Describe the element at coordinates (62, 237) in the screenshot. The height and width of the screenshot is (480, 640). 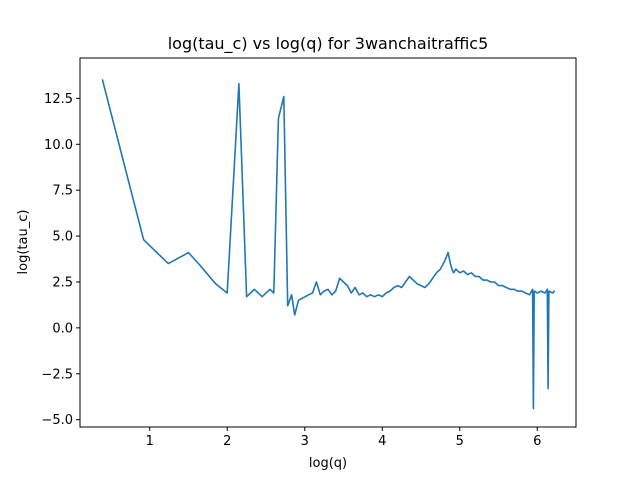
I see `y-tick-label: 5.0` at that location.